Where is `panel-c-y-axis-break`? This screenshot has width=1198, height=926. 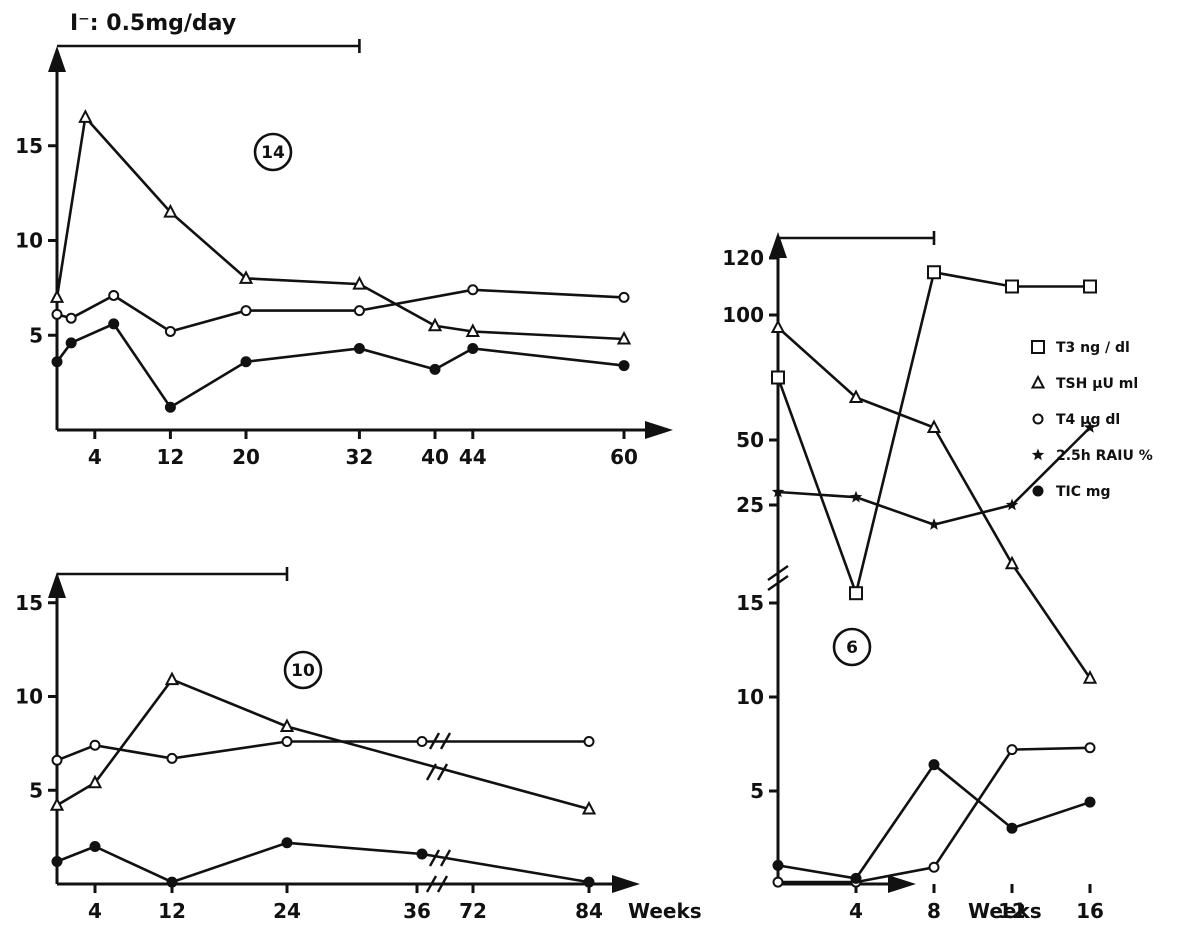 panel-c-y-axis-break is located at coordinates (778, 578).